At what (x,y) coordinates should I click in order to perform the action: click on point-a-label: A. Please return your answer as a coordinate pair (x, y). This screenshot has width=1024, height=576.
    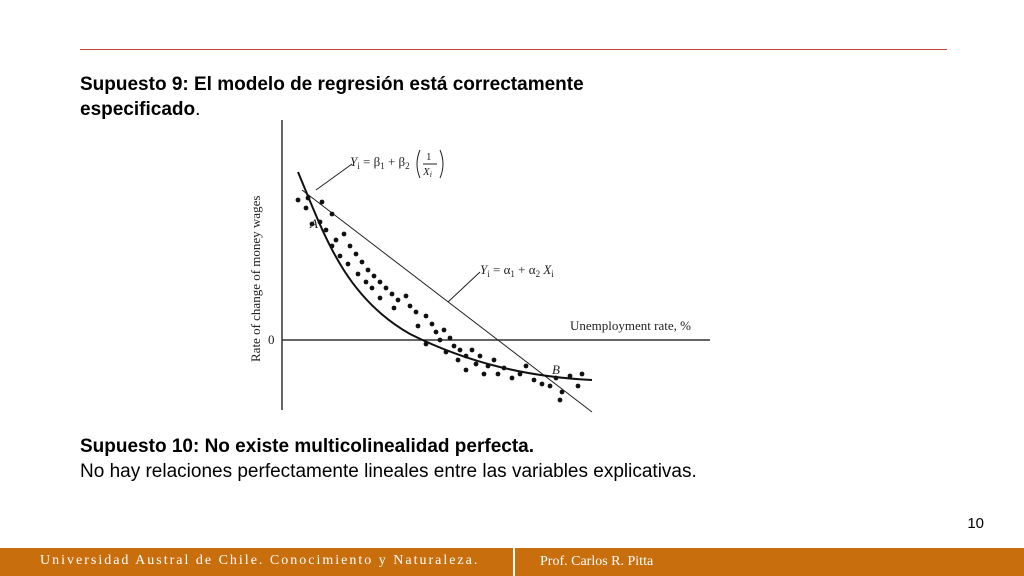
    Looking at the image, I should click on (313, 223).